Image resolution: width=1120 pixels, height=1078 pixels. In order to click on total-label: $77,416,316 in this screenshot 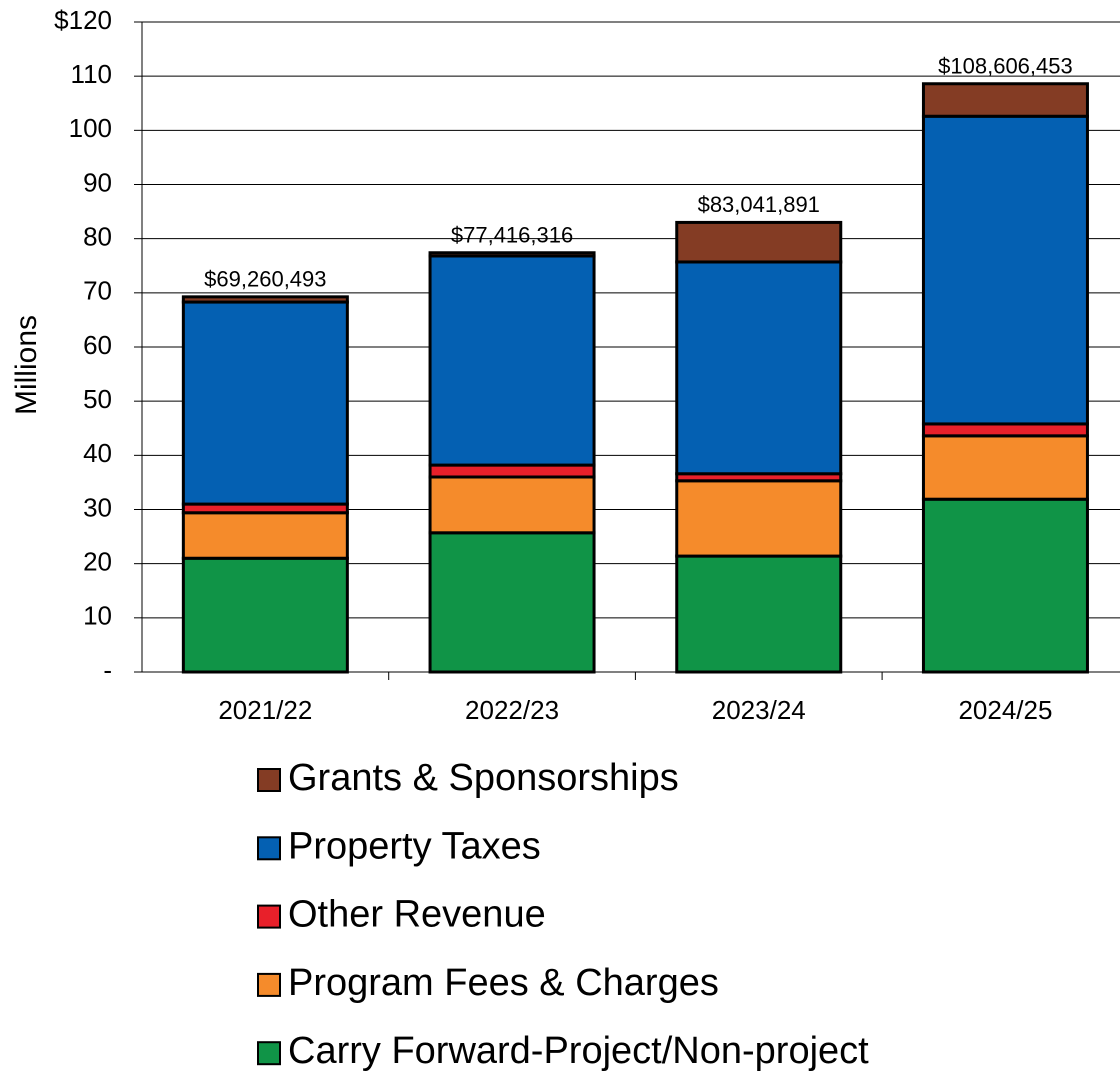, I will do `click(512, 234)`.